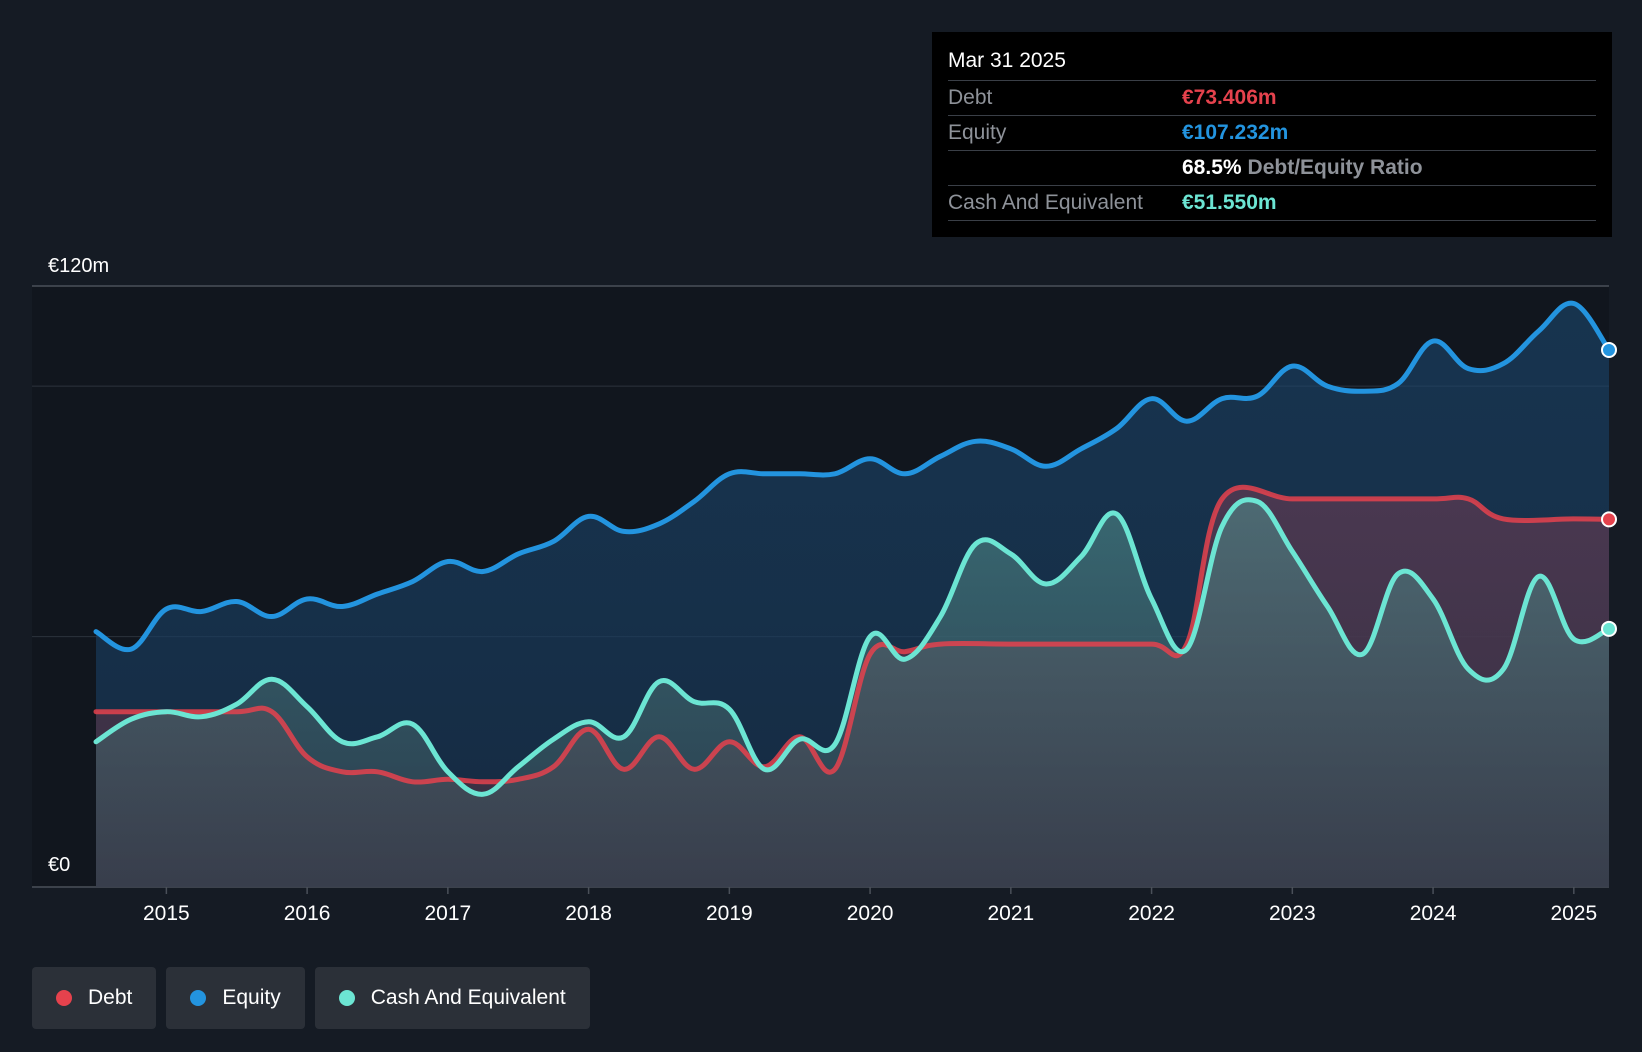 Image resolution: width=1642 pixels, height=1052 pixels. I want to click on equity-dot-icon, so click(198, 998).